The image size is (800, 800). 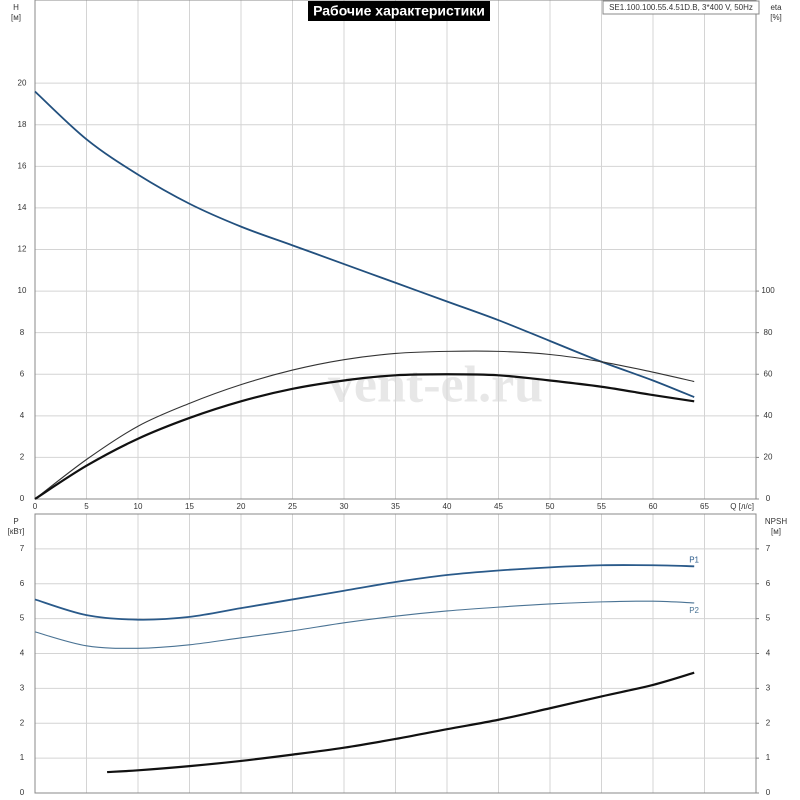 I want to click on watermark: vent-el.ru, so click(x=435, y=384).